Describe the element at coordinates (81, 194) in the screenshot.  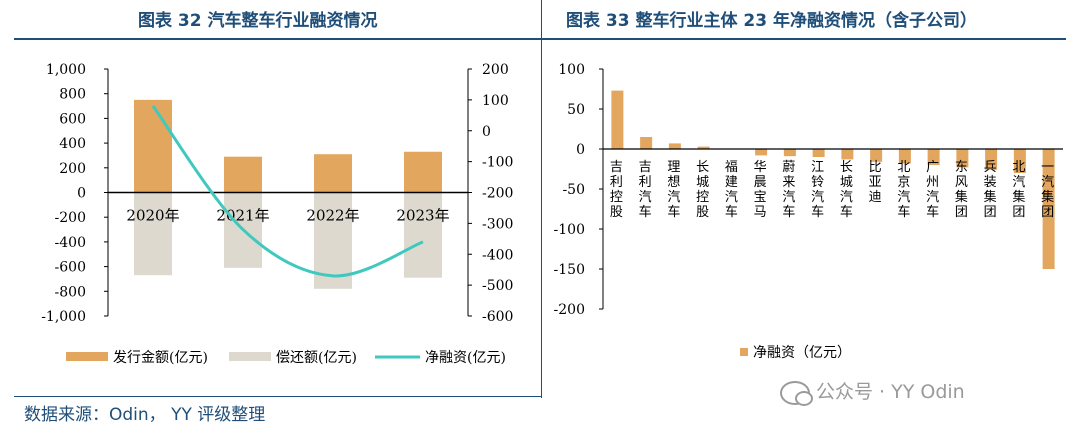
I see `left-tick-label: 0` at that location.